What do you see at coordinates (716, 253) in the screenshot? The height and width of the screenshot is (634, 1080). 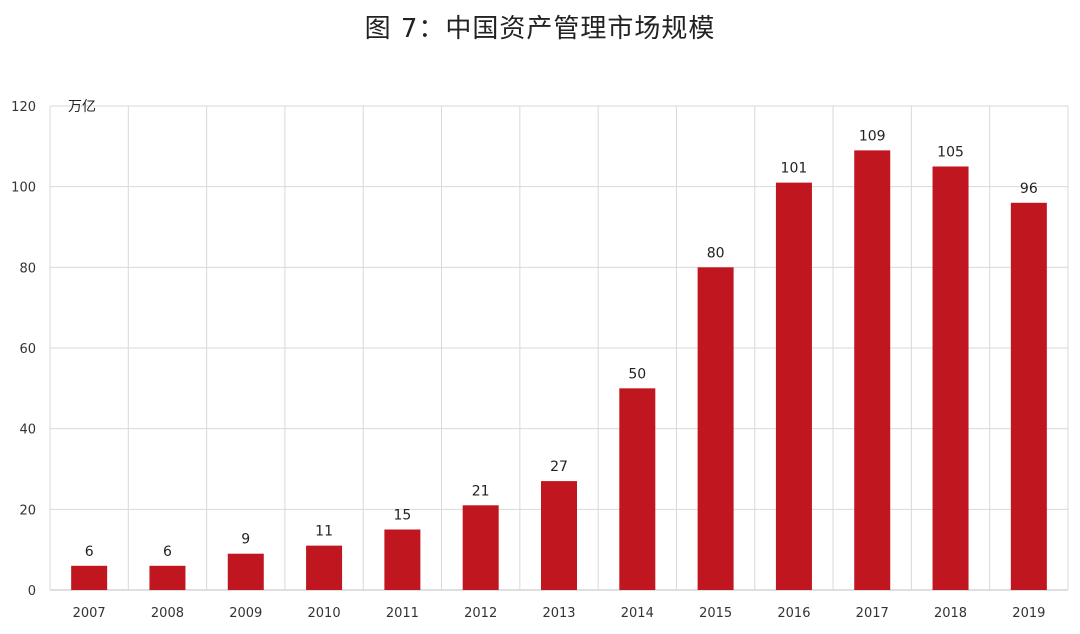 I see `data-label: 80` at bounding box center [716, 253].